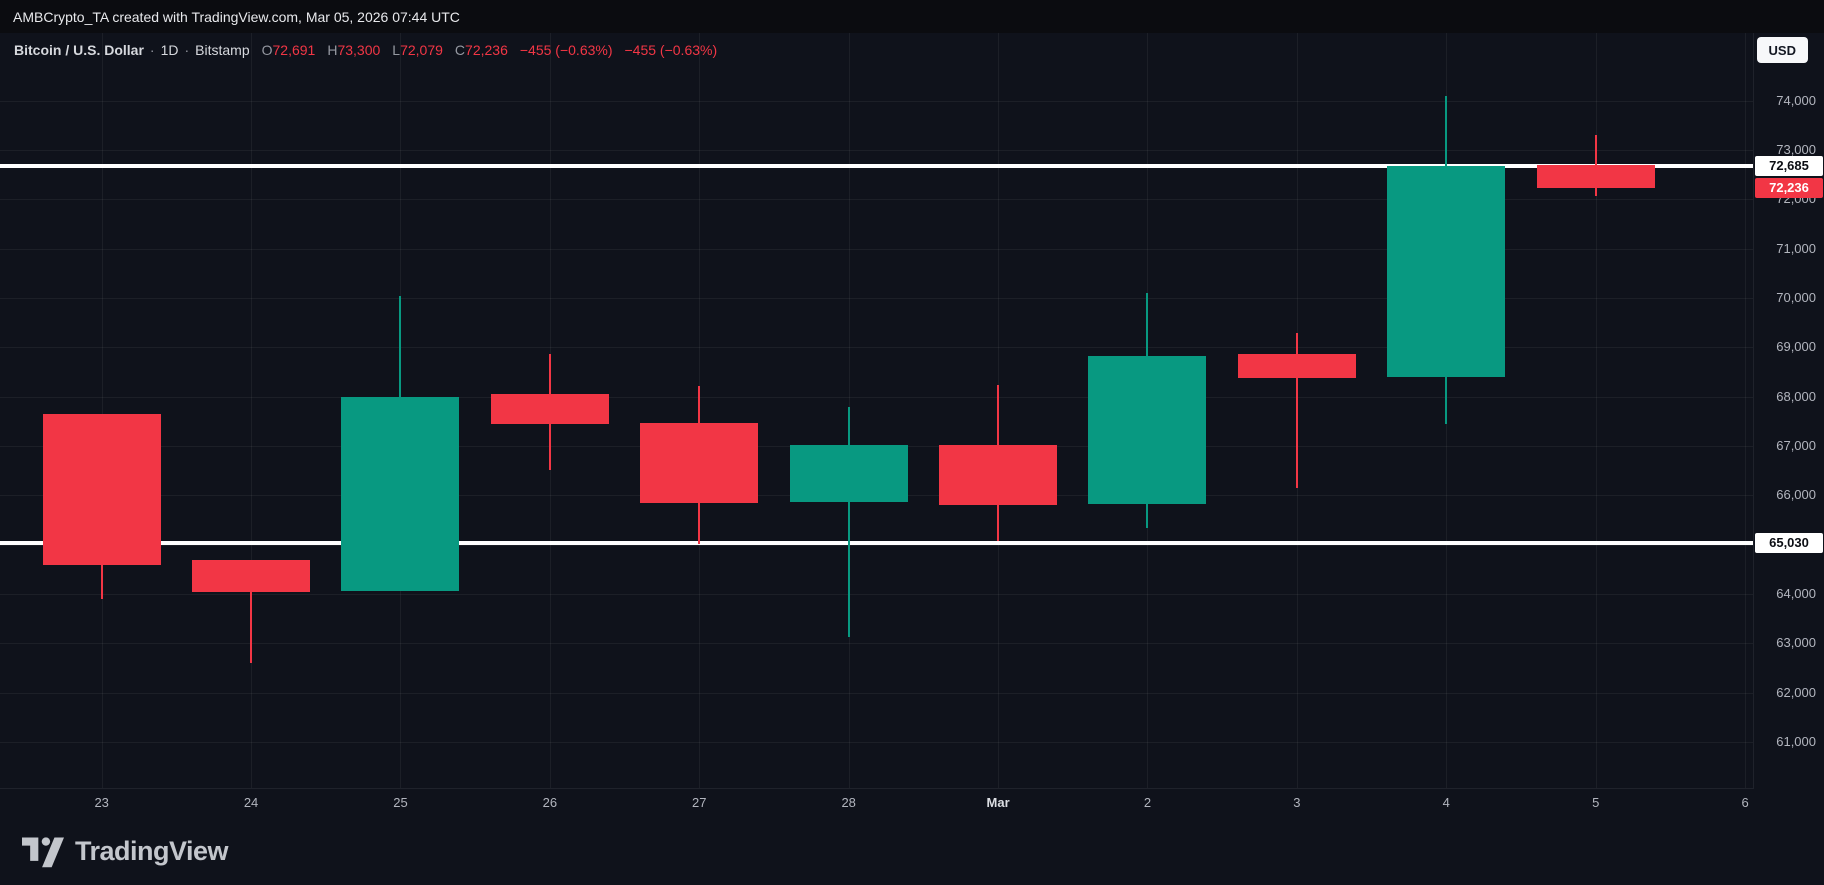 This screenshot has width=1824, height=885. Describe the element at coordinates (1789, 543) in the screenshot. I see `price-line-label: 65,030` at that location.